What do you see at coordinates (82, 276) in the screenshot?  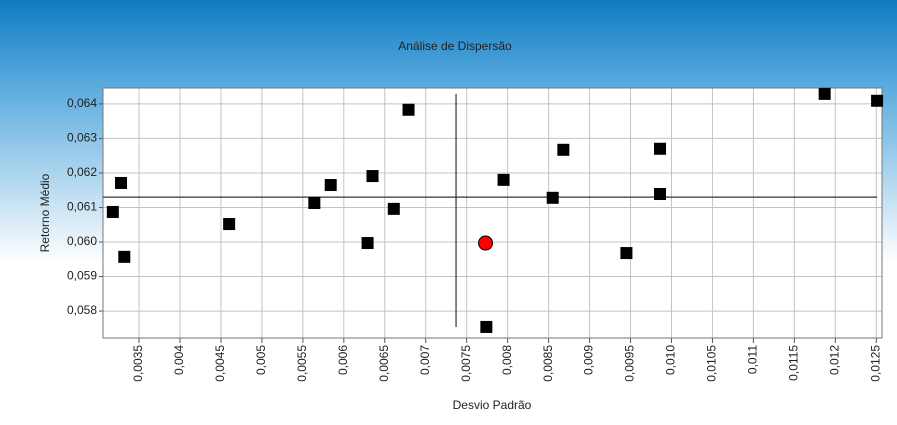 I see `y-tick-label: 0,059` at bounding box center [82, 276].